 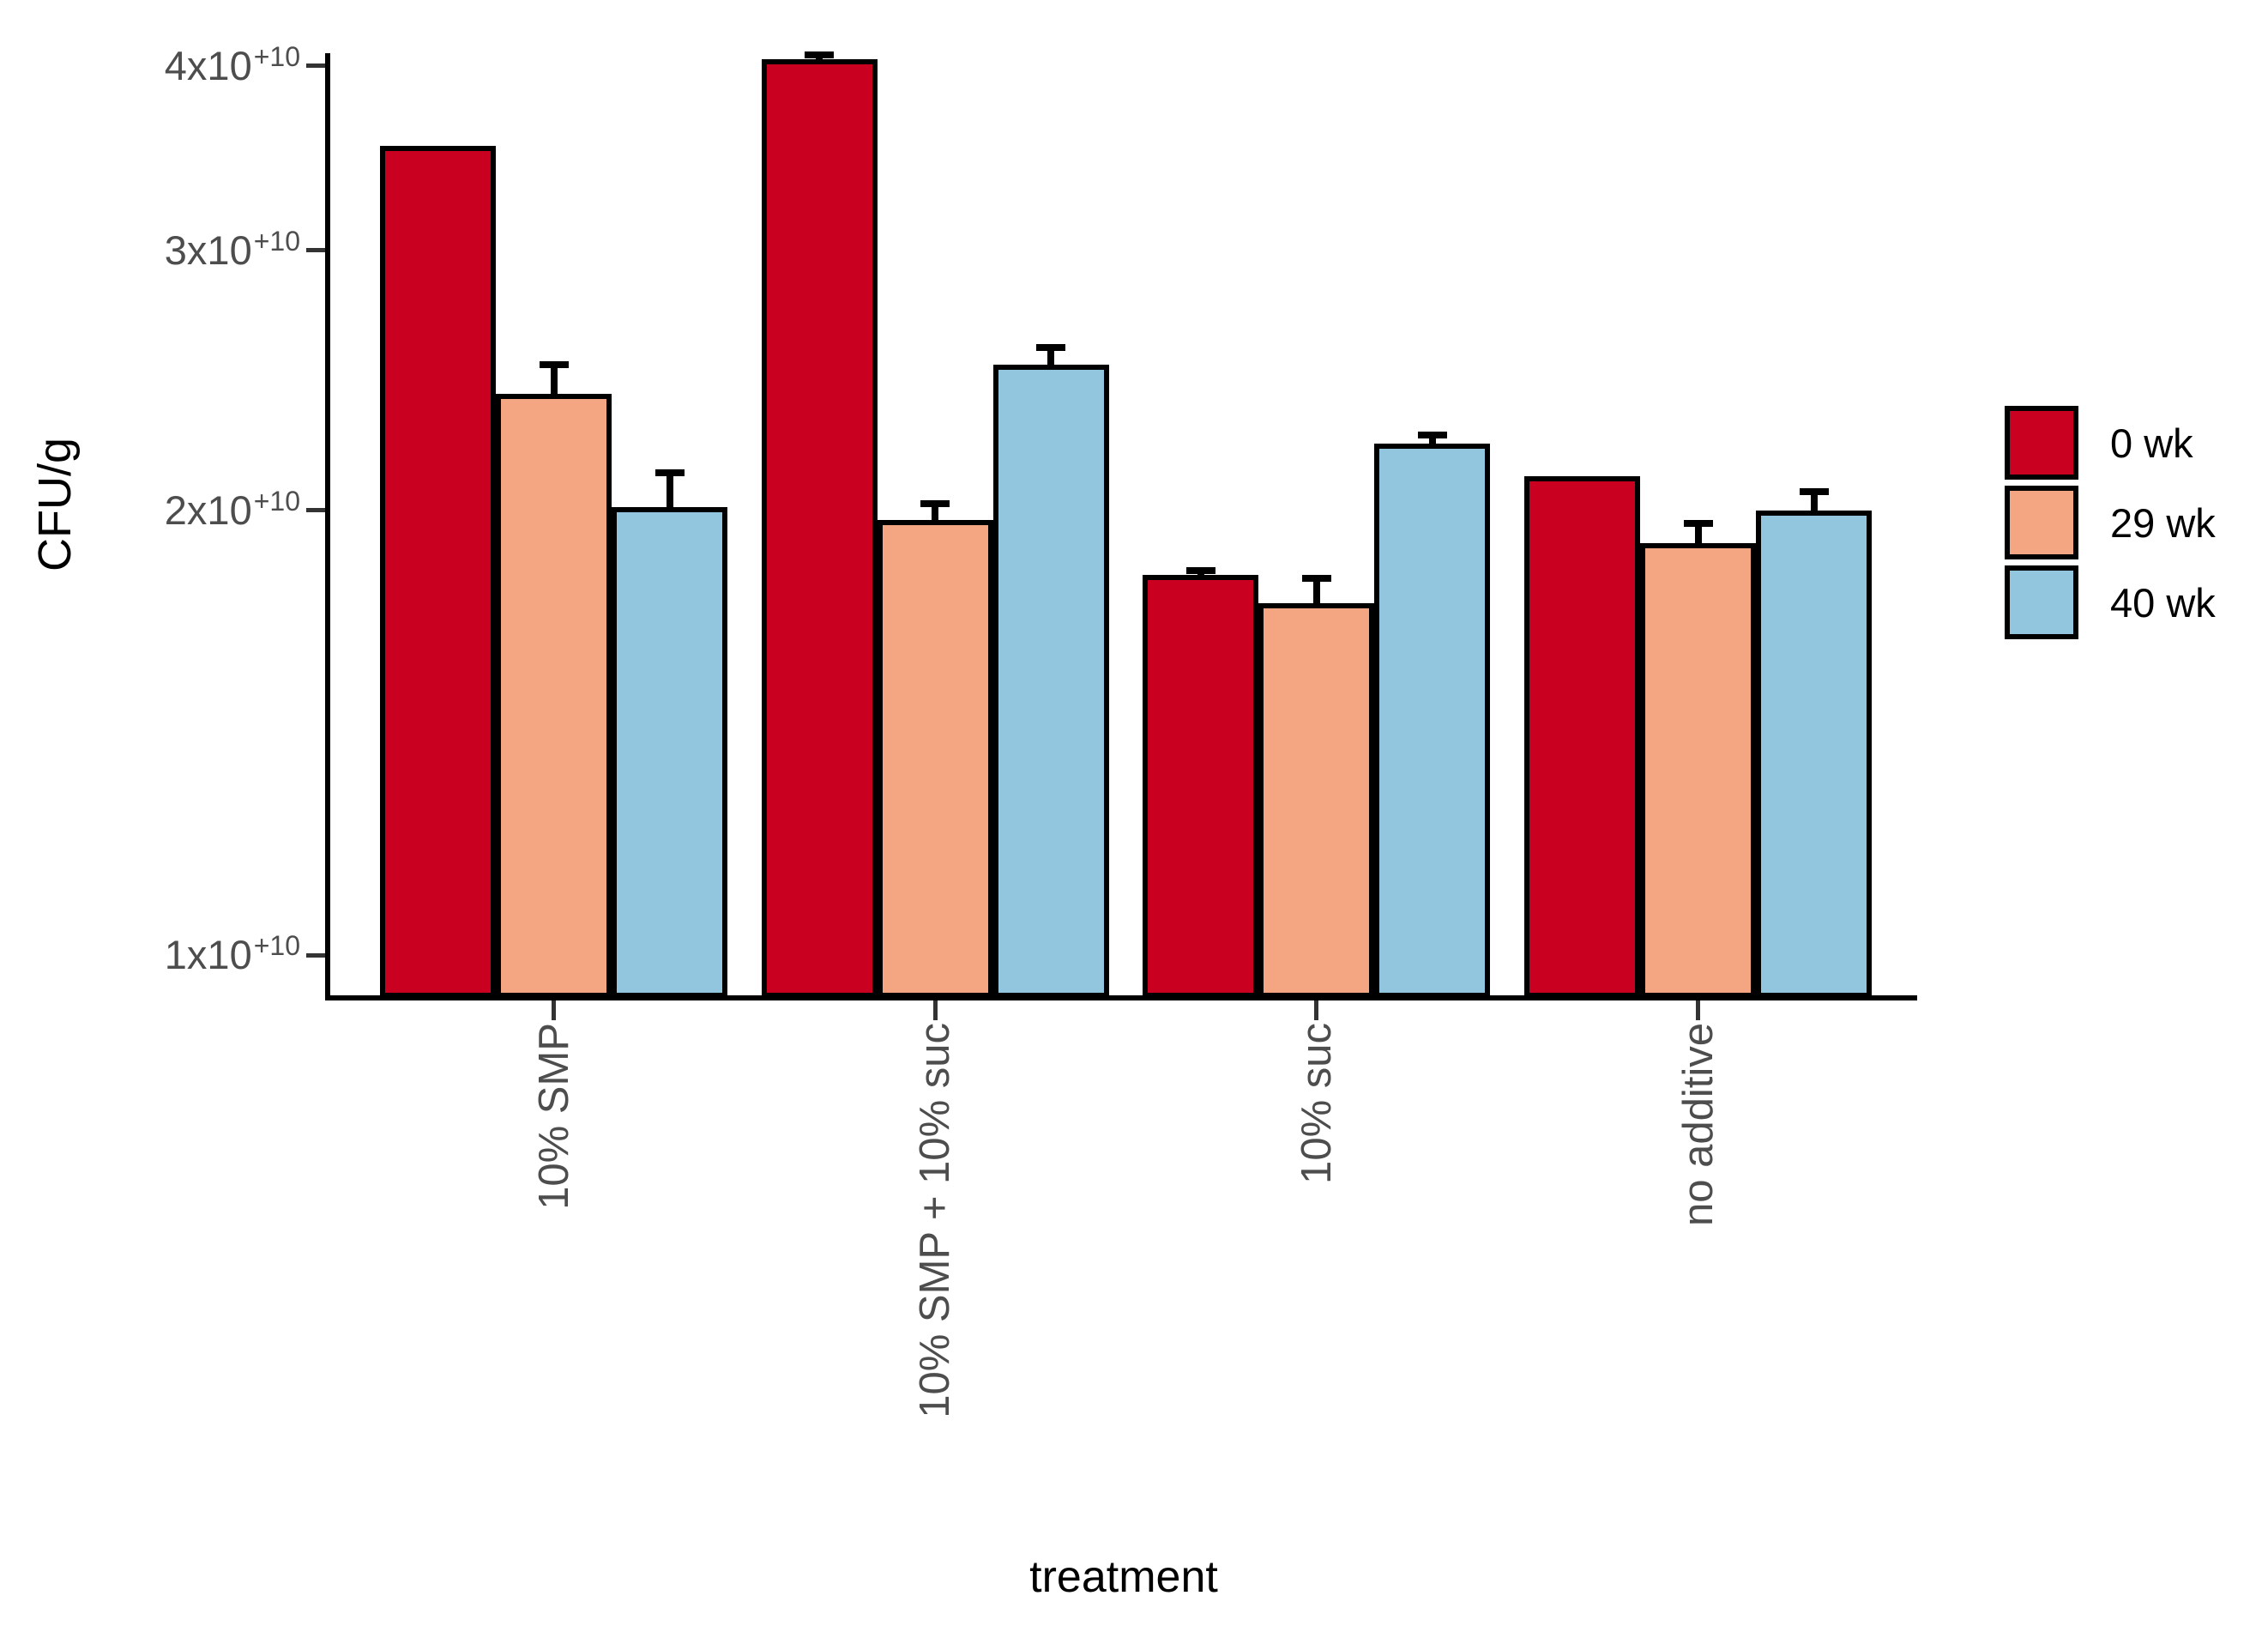 What do you see at coordinates (554, 696) in the screenshot?
I see `bar-29wk-group1` at bounding box center [554, 696].